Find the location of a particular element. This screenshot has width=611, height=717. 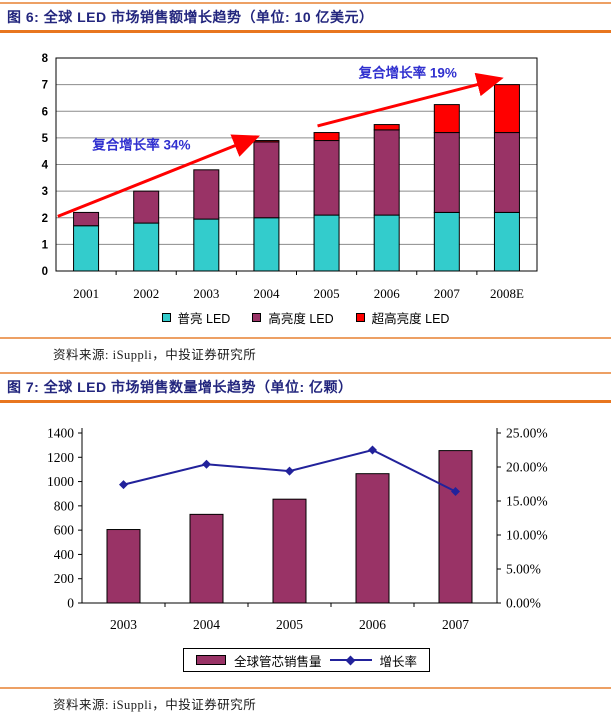

y-axis-tick-label: 0 is located at coordinates (45, 272).